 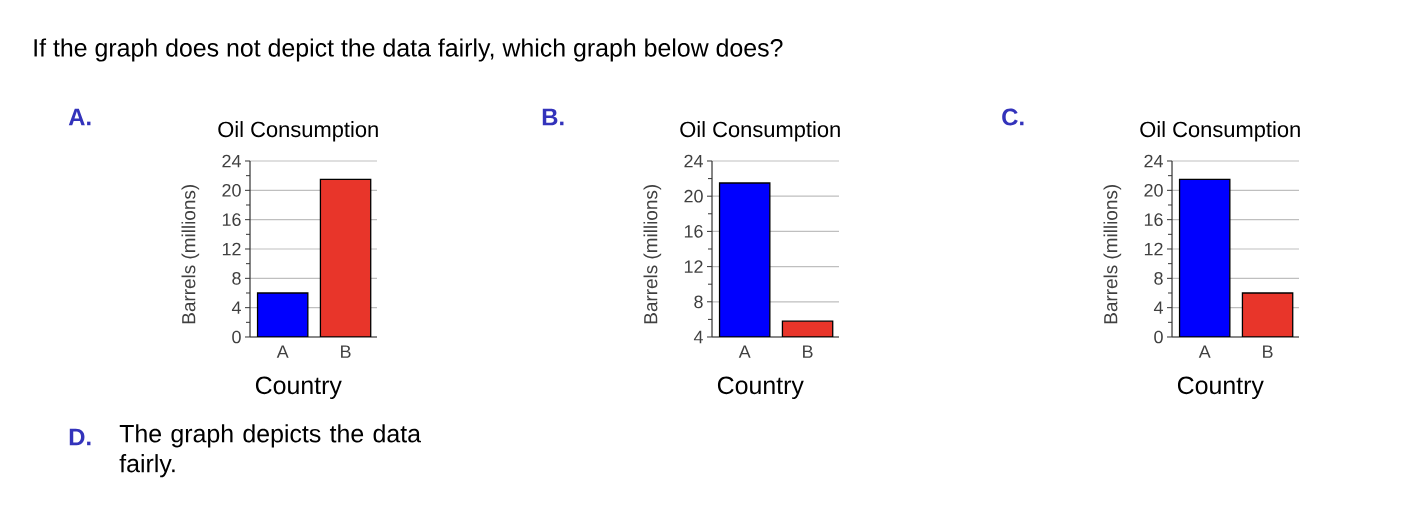 I want to click on text: If the graph does not depict the data fairly, which graph below does?, so click(x=408, y=50).